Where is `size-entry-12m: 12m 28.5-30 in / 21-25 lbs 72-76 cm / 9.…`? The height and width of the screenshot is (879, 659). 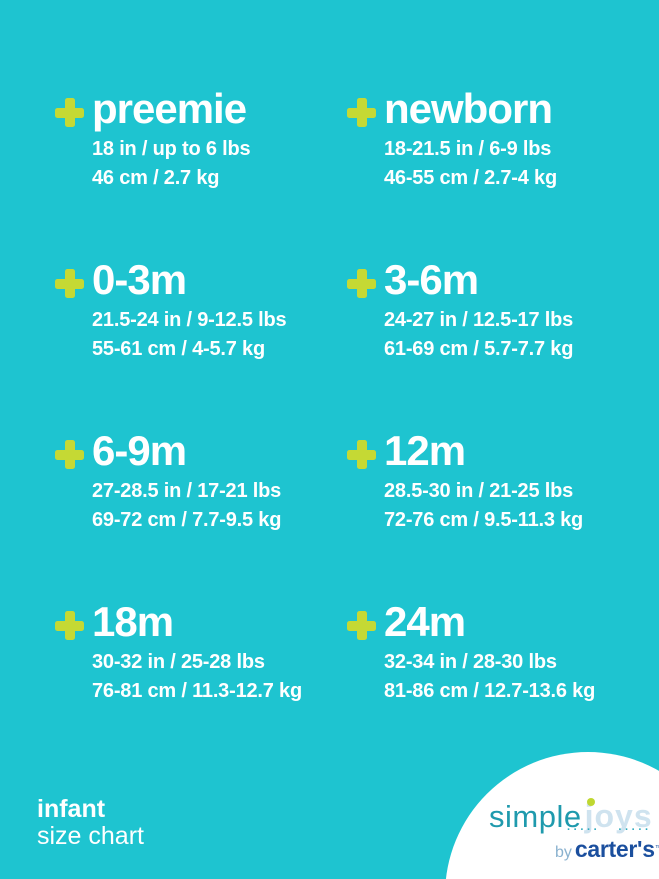 size-entry-12m: 12m 28.5-30 in / 21-25 lbs 72-76 cm / 9.… is located at coordinates (496, 513).